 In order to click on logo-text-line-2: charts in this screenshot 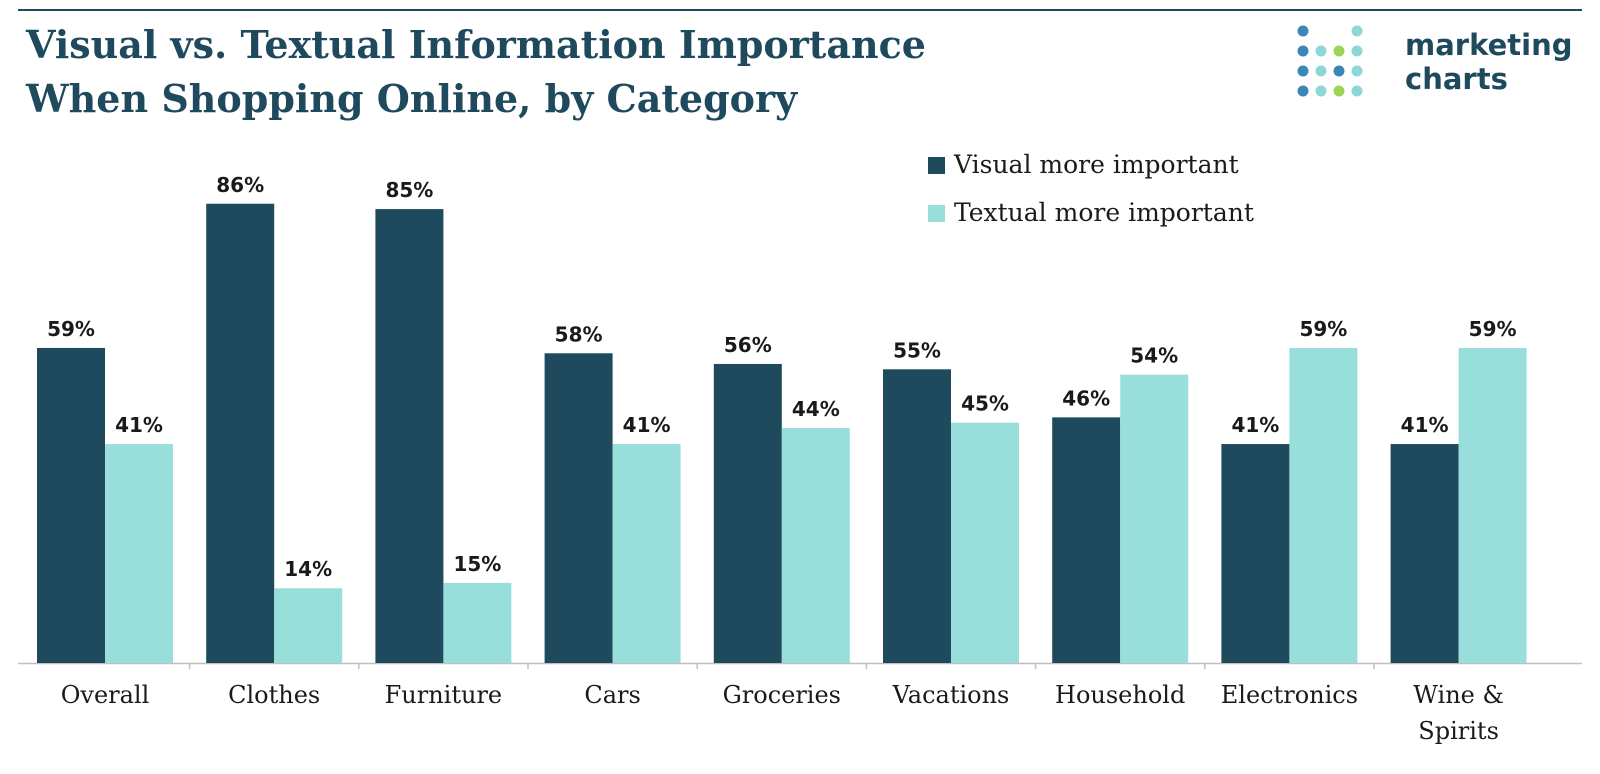, I will do `click(1456, 79)`.